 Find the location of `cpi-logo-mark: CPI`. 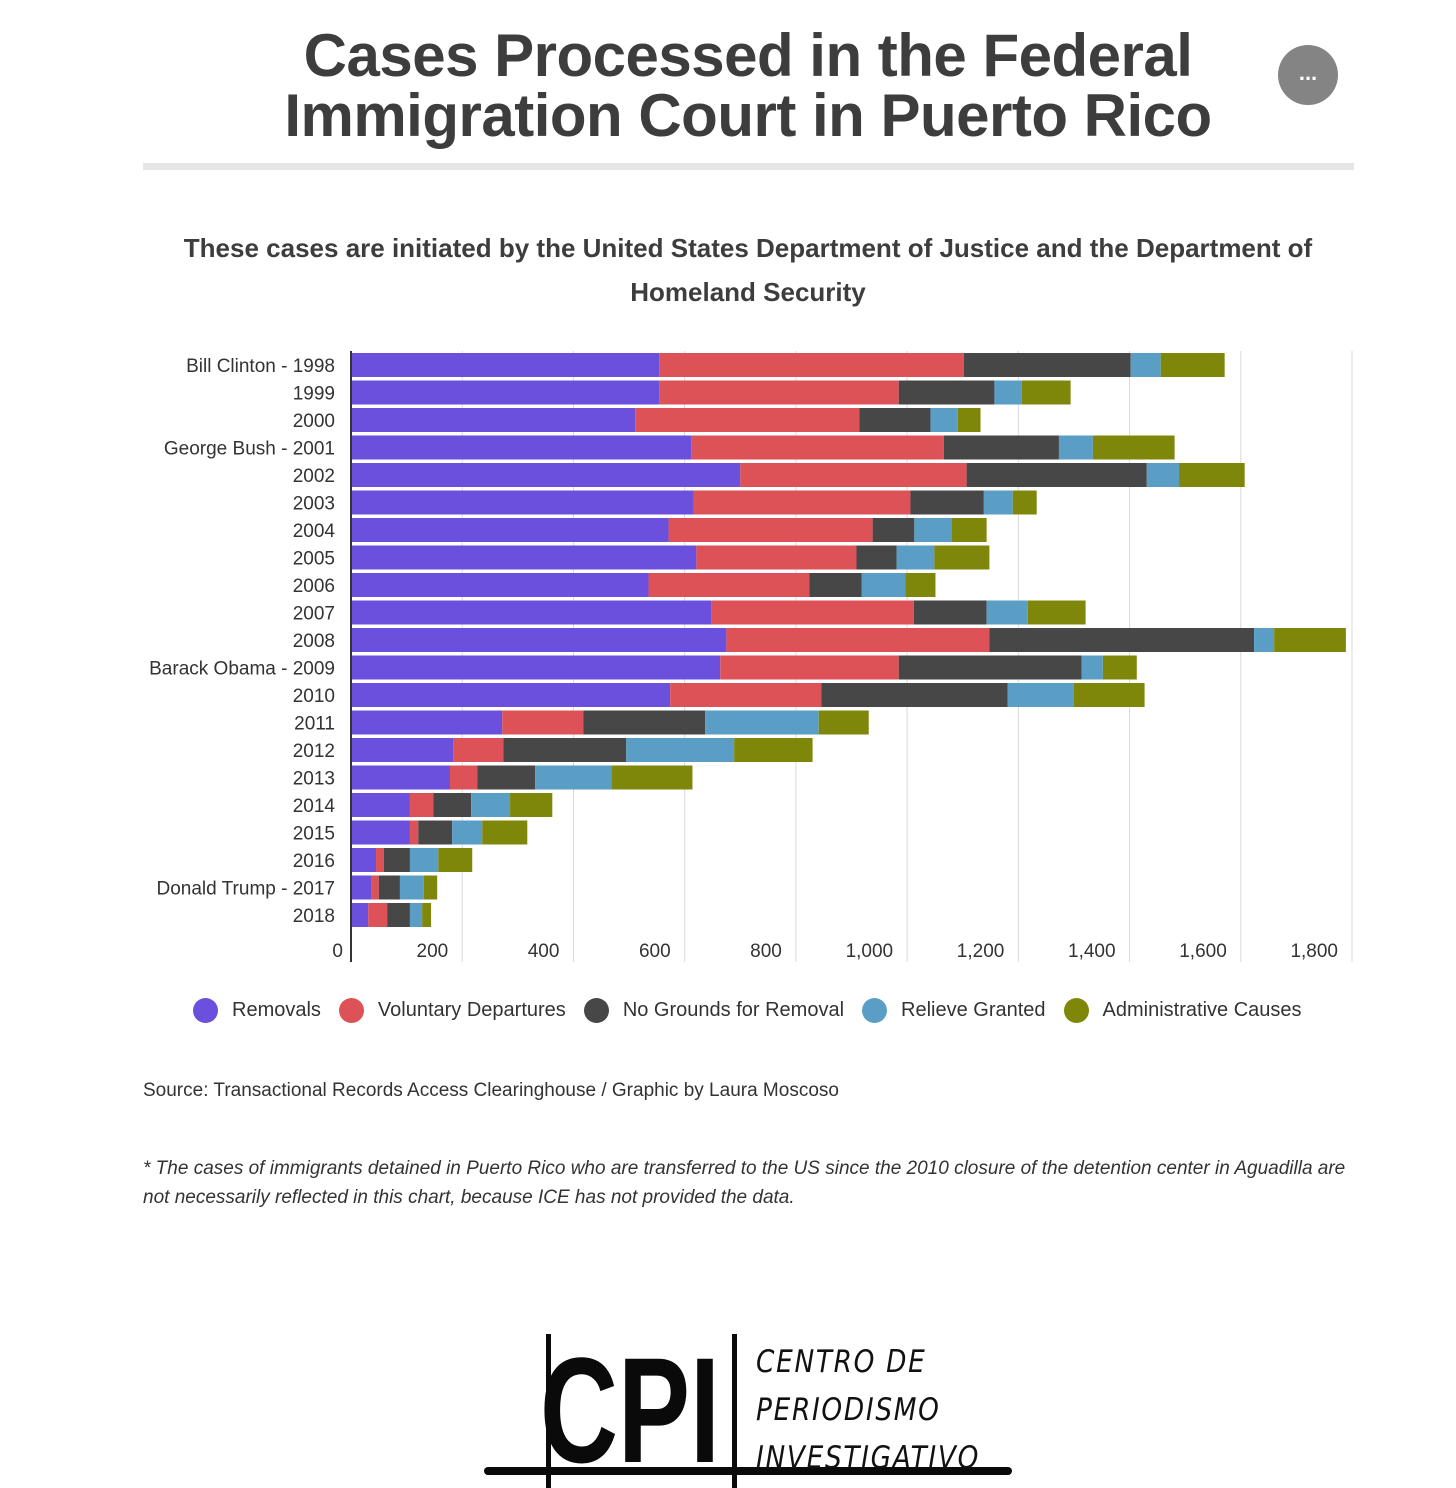

cpi-logo-mark: CPI is located at coordinates (748, 1409).